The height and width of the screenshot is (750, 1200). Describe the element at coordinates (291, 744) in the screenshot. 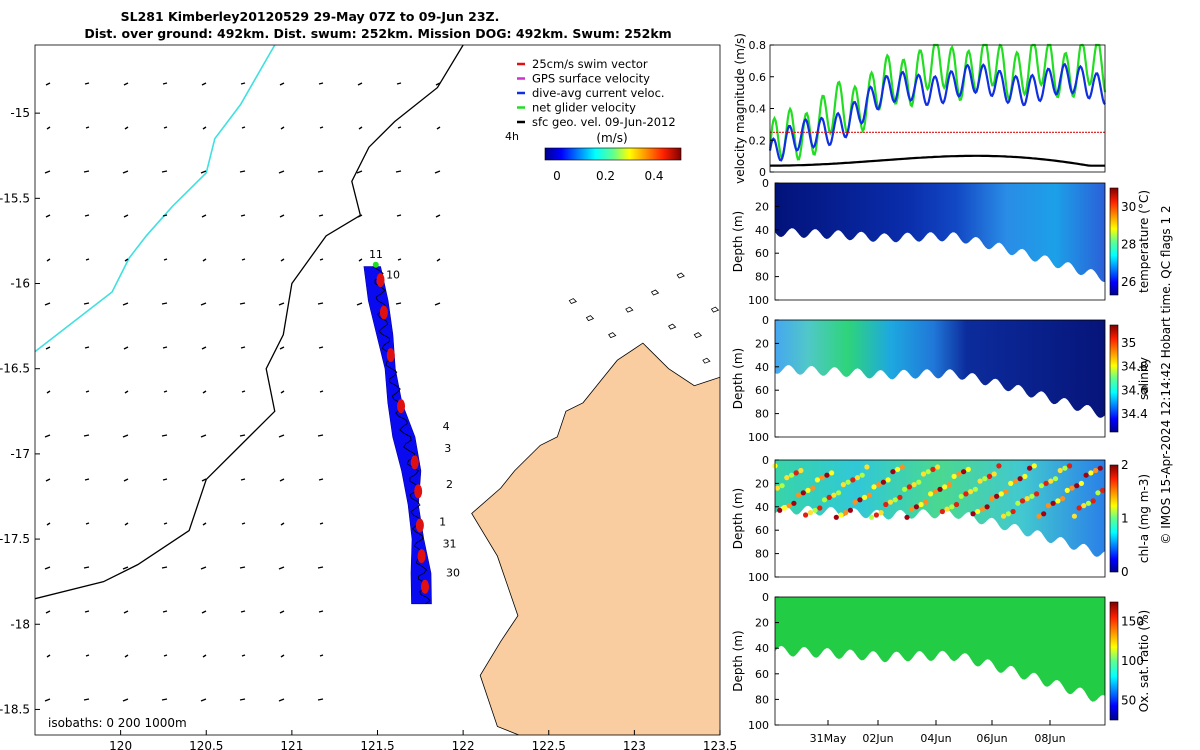

I see `map-xtick-label: 121` at that location.